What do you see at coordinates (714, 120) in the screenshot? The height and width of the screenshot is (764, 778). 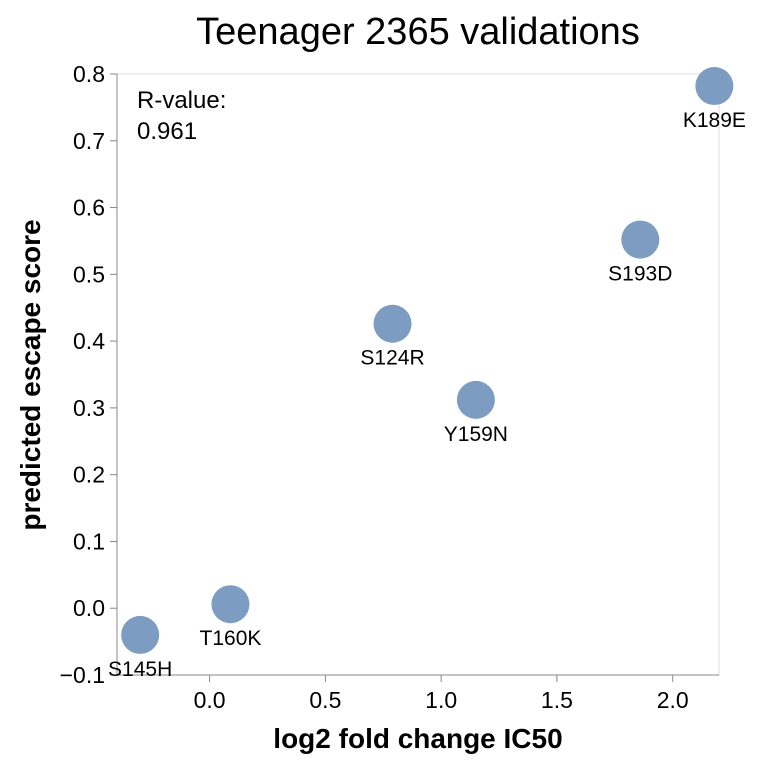 I see `point-label-k189e: K189E` at bounding box center [714, 120].